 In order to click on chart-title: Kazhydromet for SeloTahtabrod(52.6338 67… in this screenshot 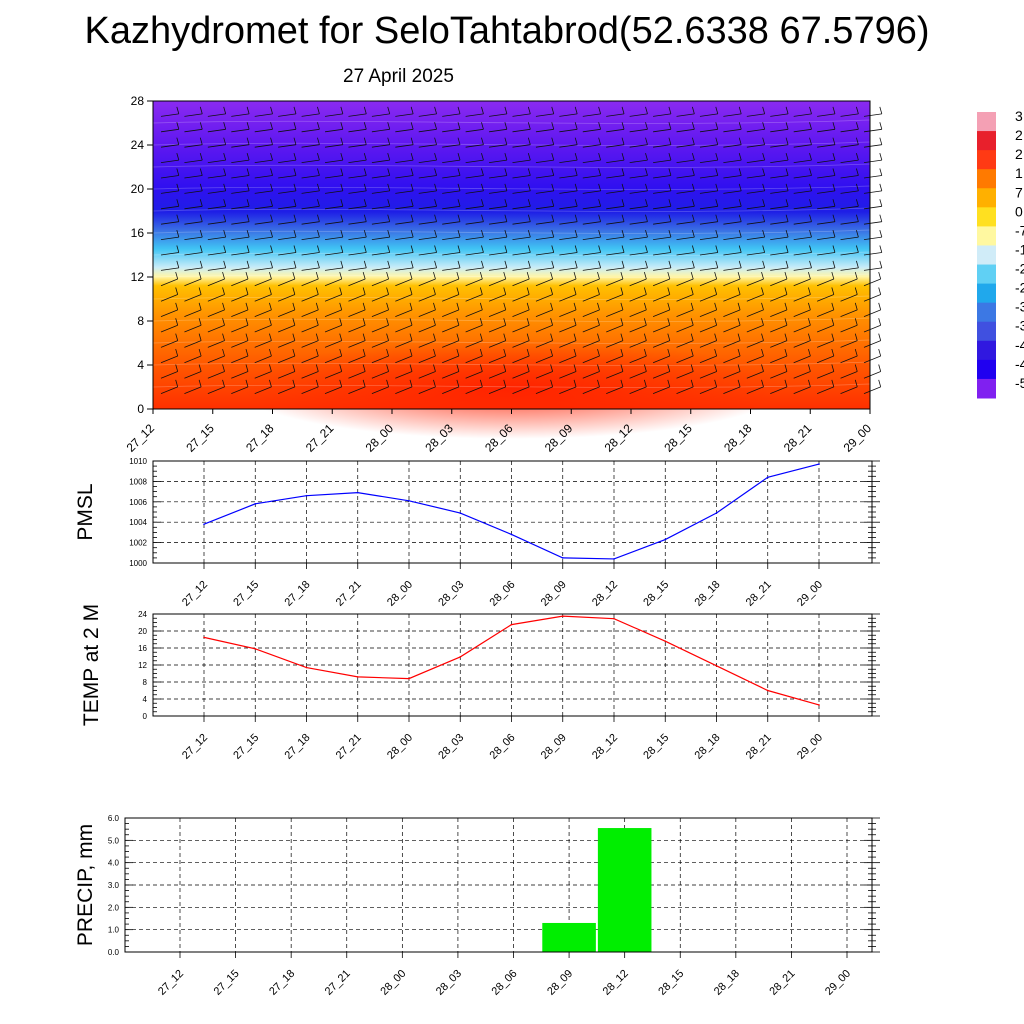, I will do `click(507, 31)`.